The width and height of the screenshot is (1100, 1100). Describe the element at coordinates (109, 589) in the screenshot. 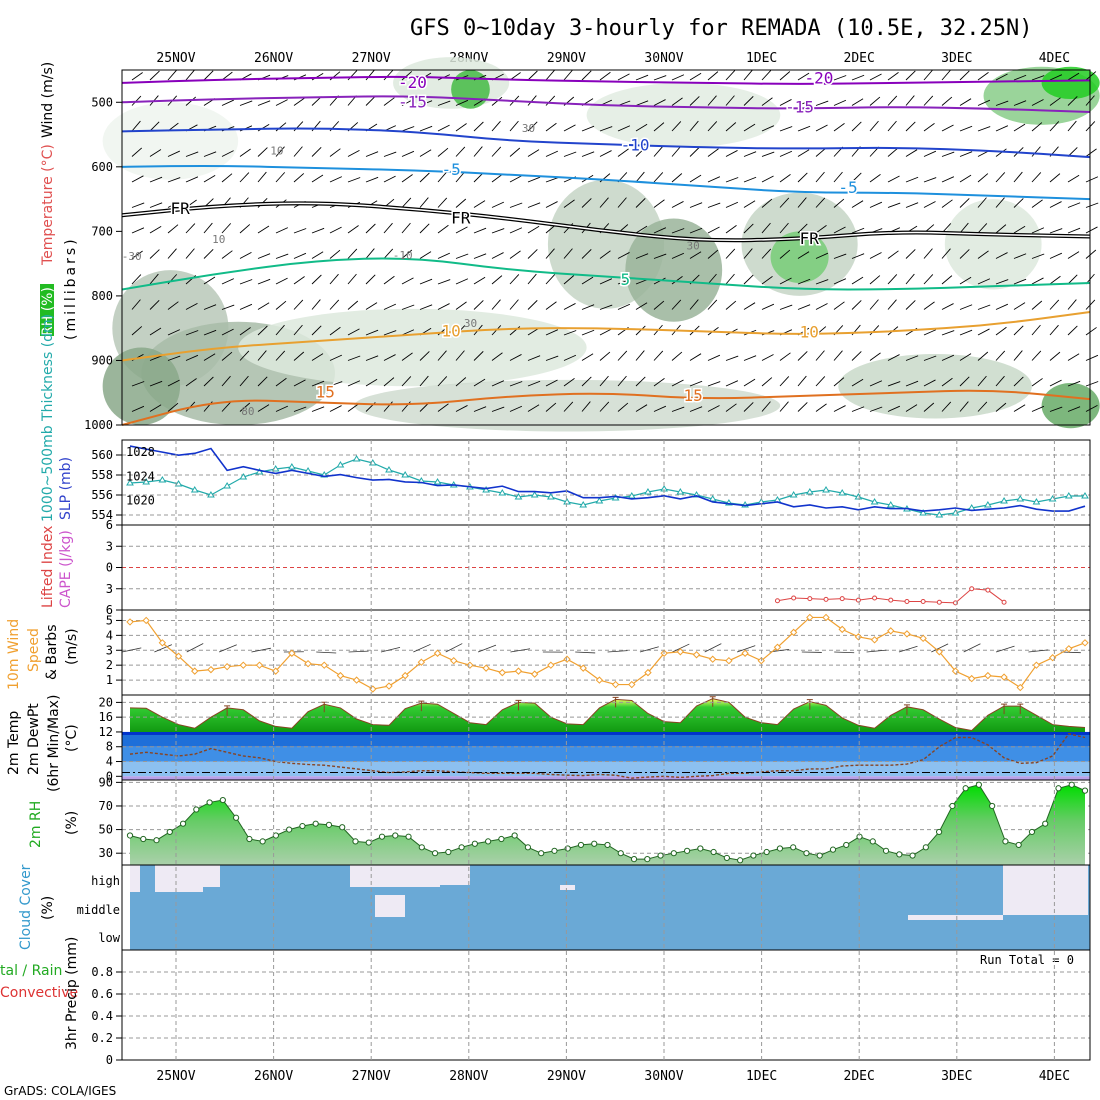

I see `y-tick-label: 3` at that location.